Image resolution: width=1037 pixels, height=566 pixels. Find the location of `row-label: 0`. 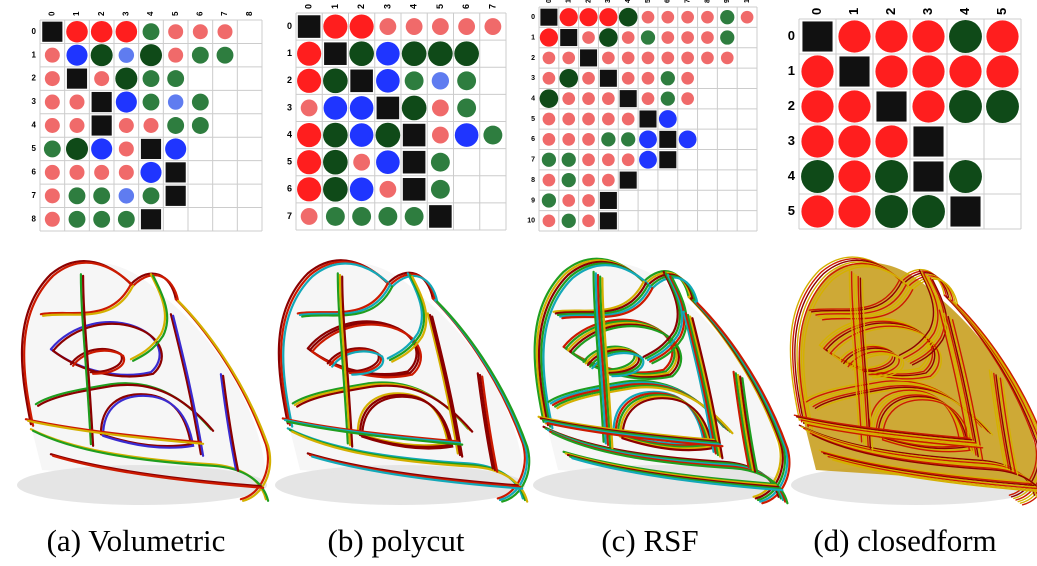

row-label: 0 is located at coordinates (533, 17).